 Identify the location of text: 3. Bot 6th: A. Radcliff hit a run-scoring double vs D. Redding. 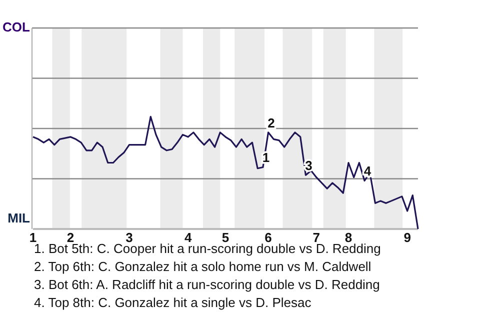
(207, 284).